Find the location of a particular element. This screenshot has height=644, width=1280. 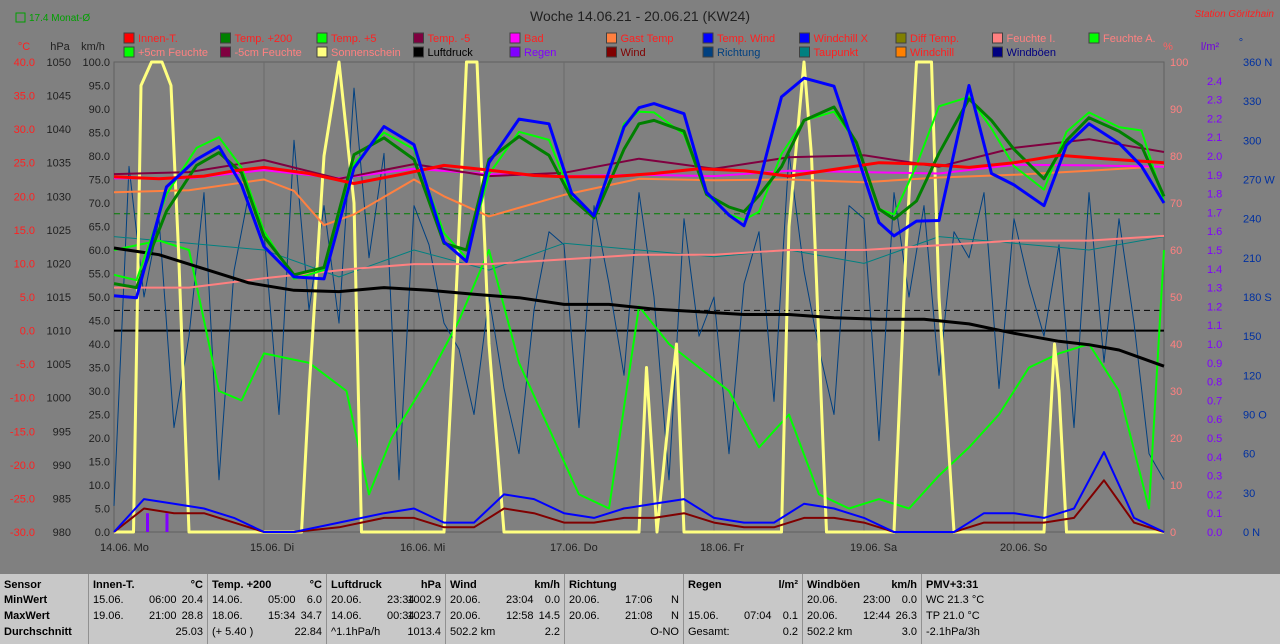

legend-label: Regen is located at coordinates (540, 53).